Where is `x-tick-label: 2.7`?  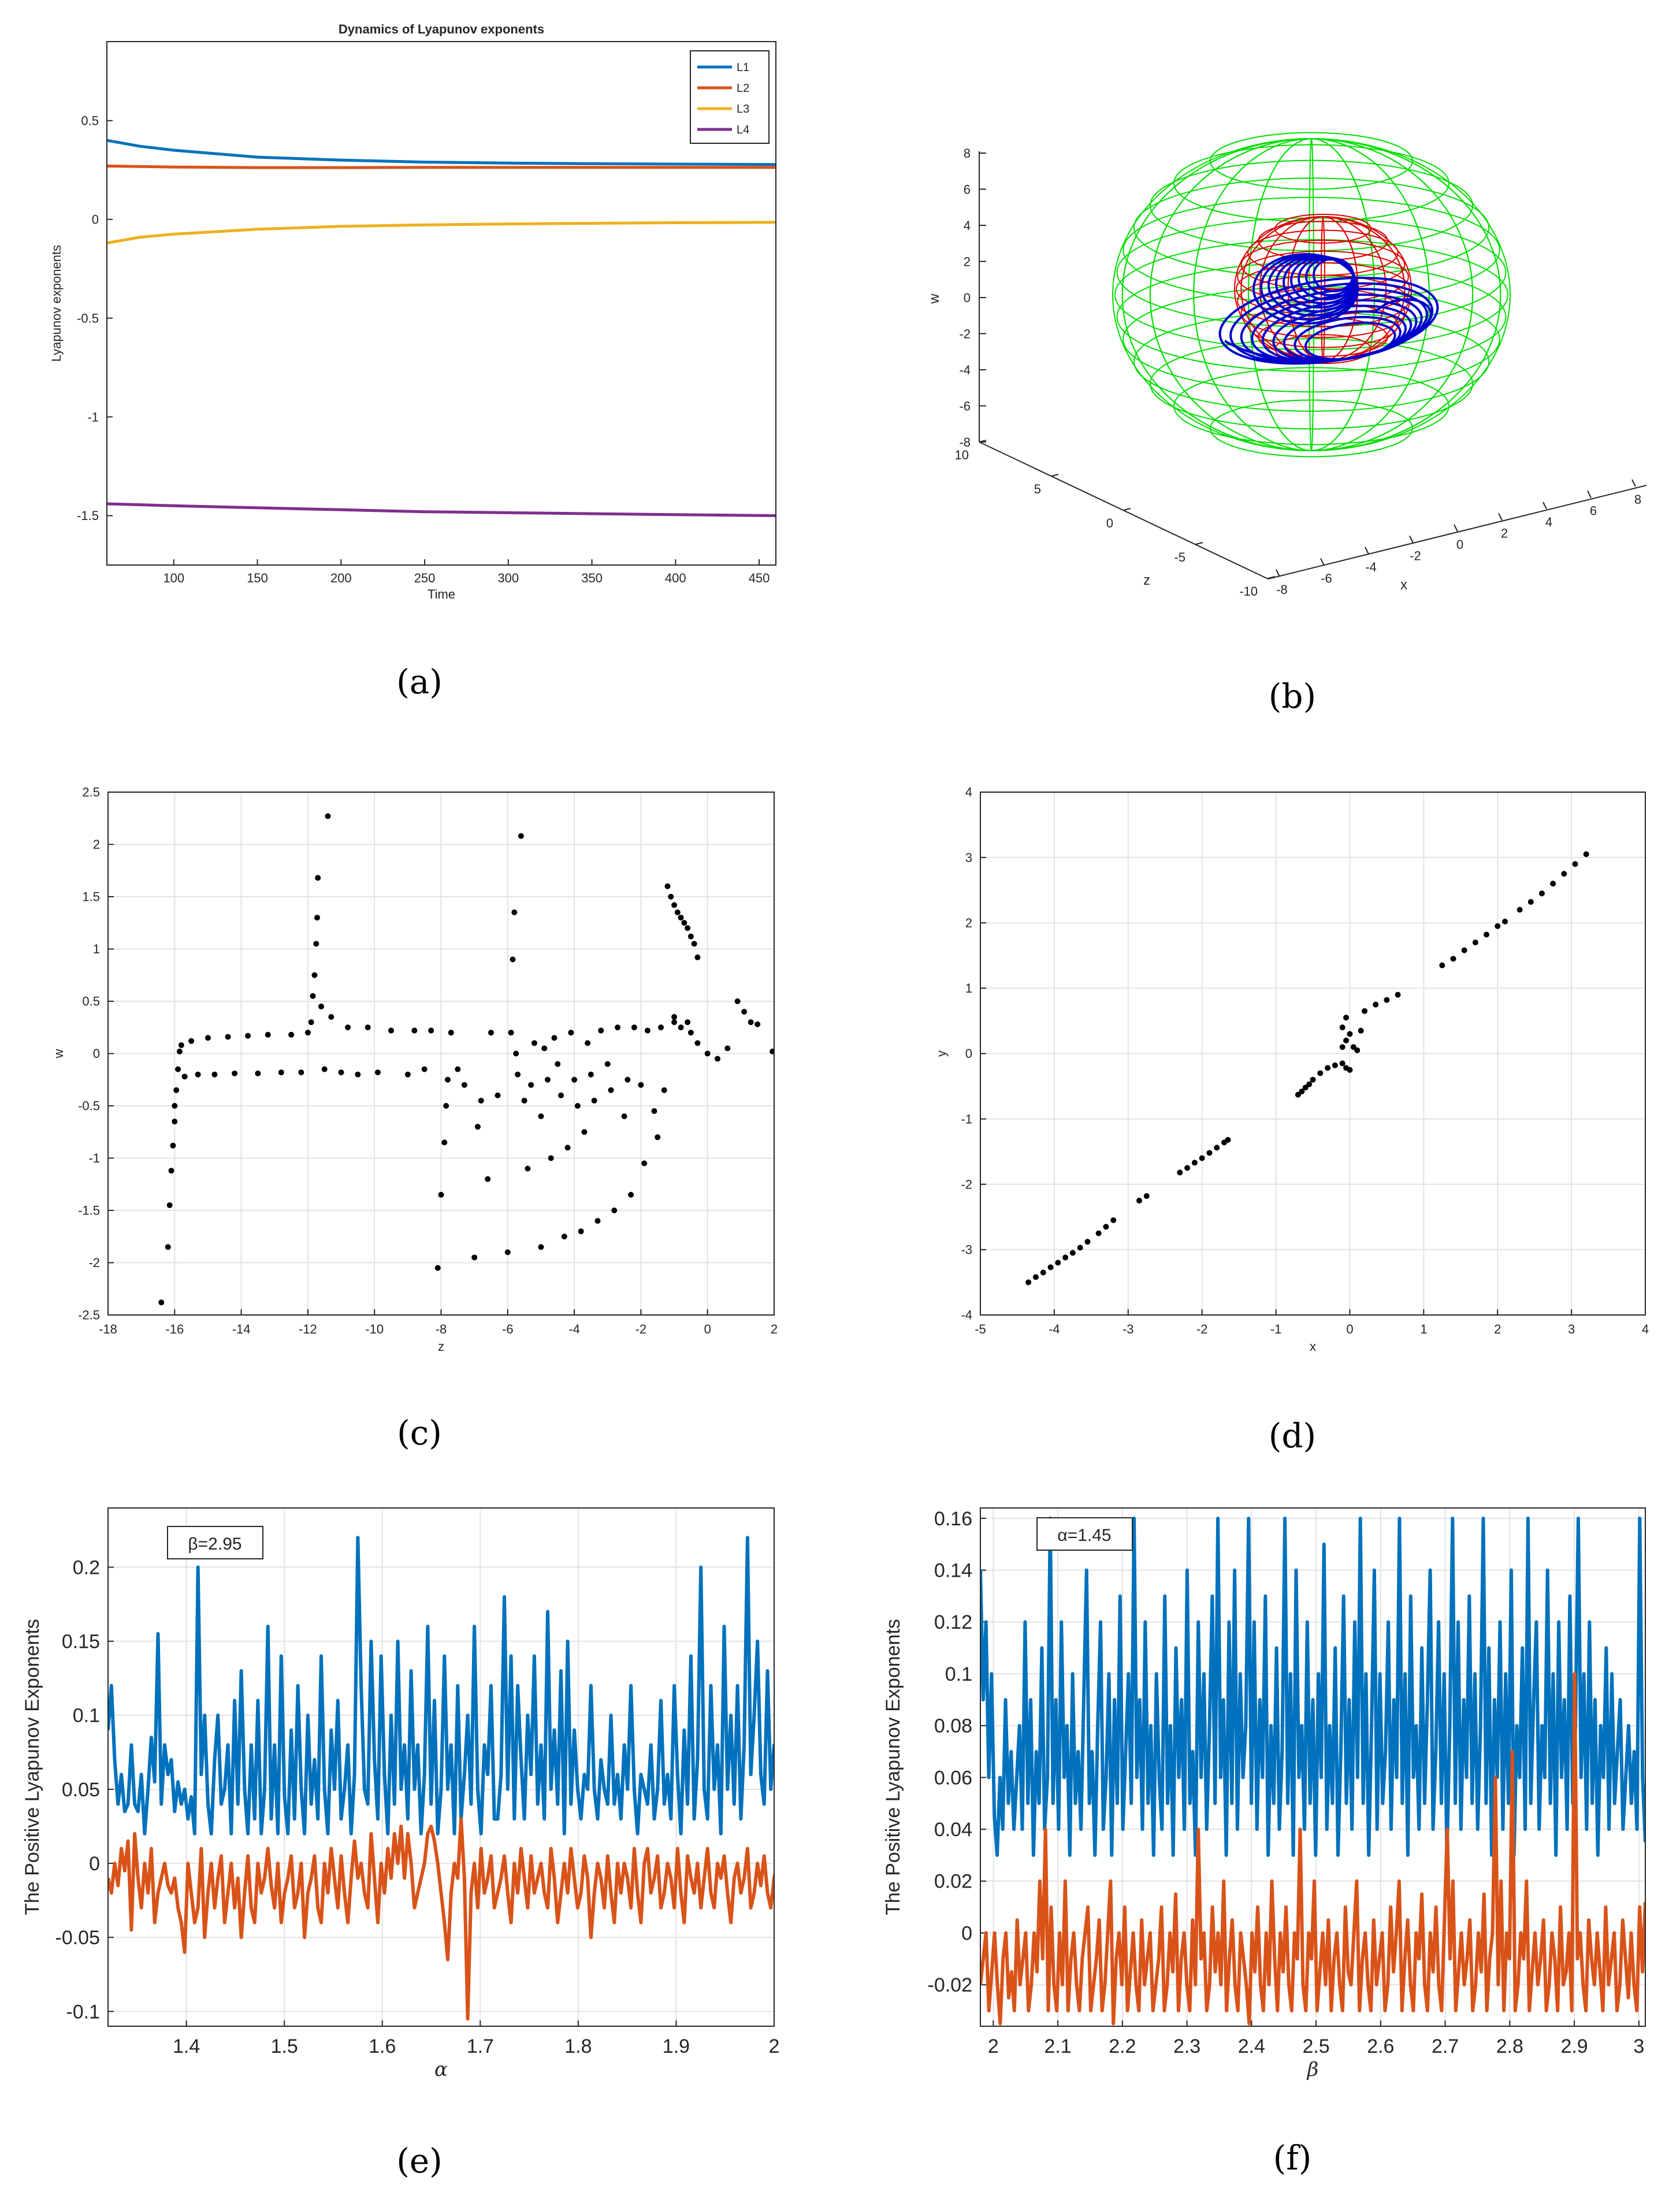
x-tick-label: 2.7 is located at coordinates (1446, 2046).